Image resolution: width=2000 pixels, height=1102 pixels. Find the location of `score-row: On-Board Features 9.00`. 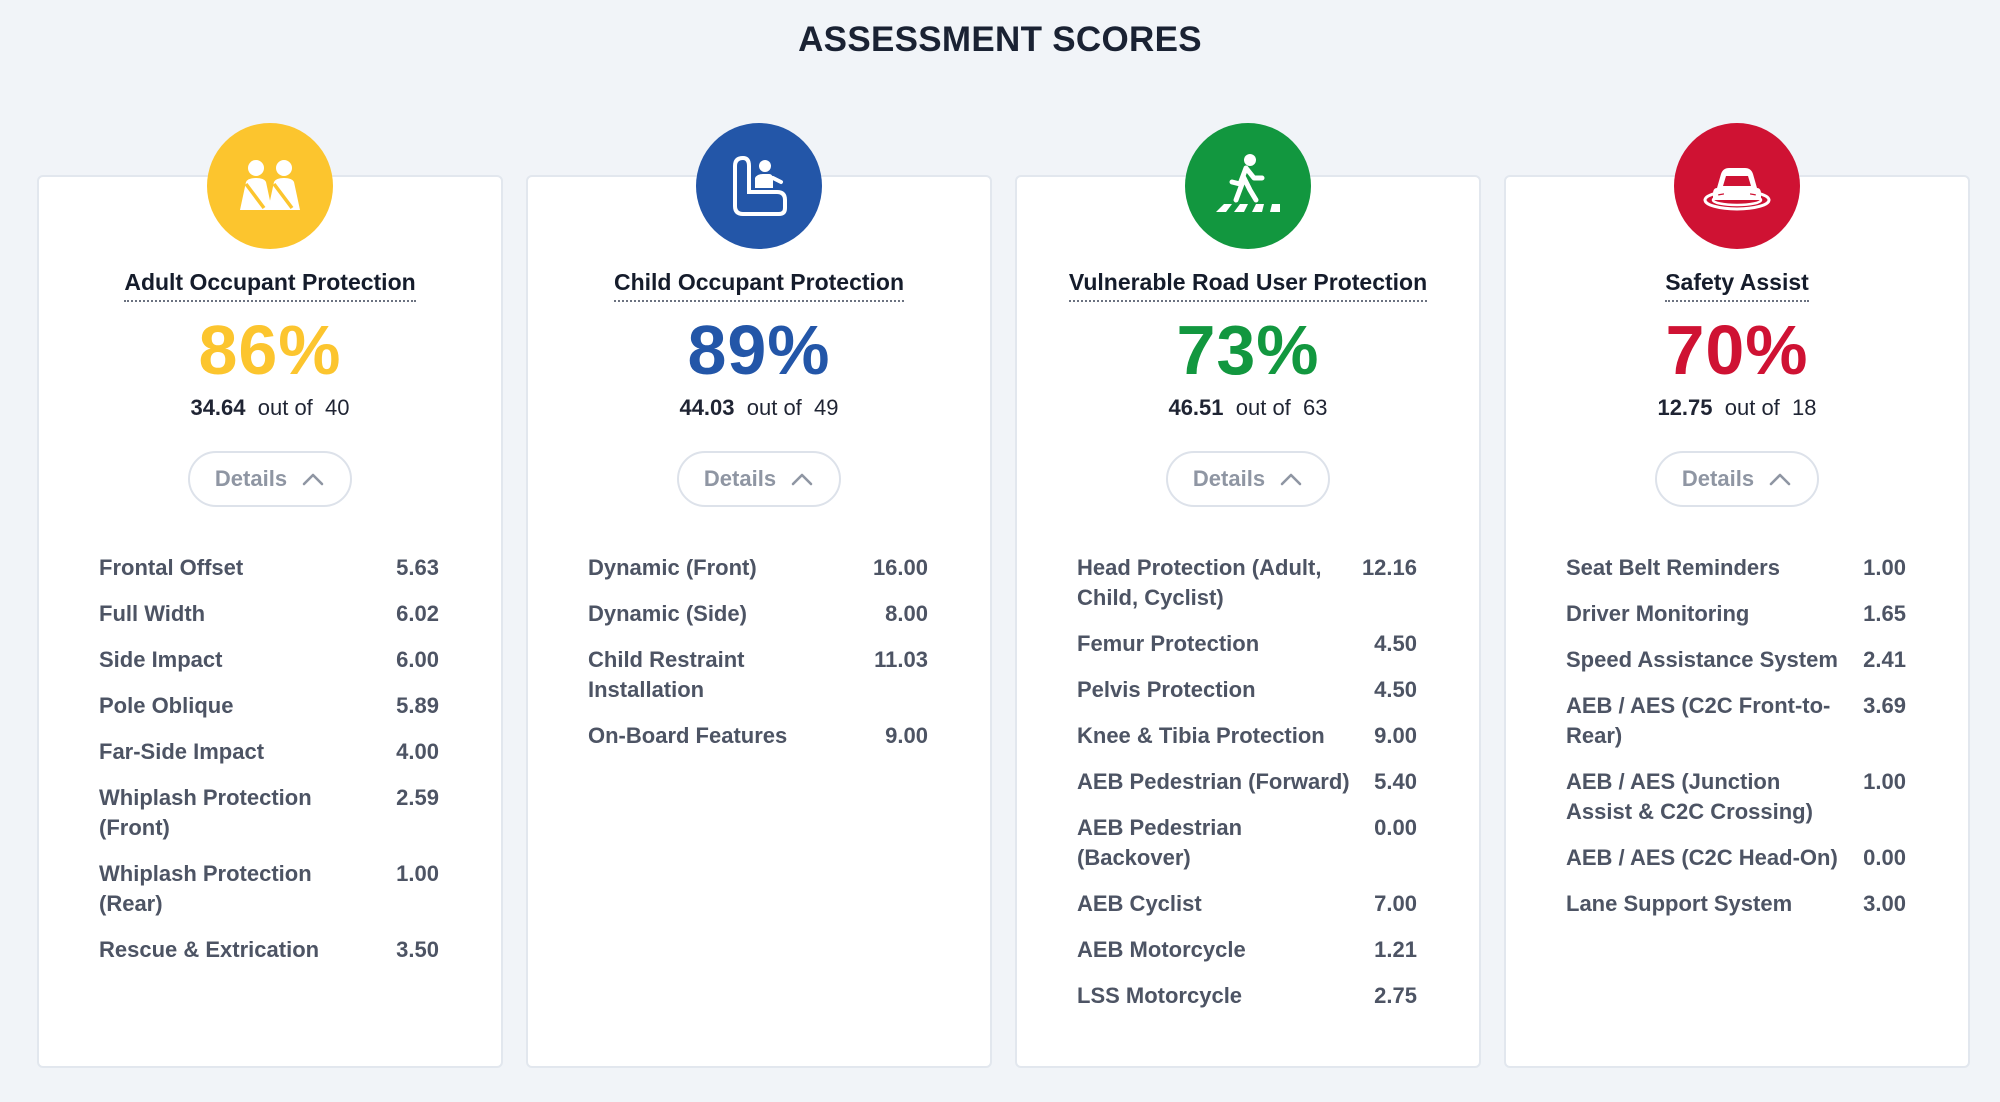

score-row: On-Board Features 9.00 is located at coordinates (758, 736).